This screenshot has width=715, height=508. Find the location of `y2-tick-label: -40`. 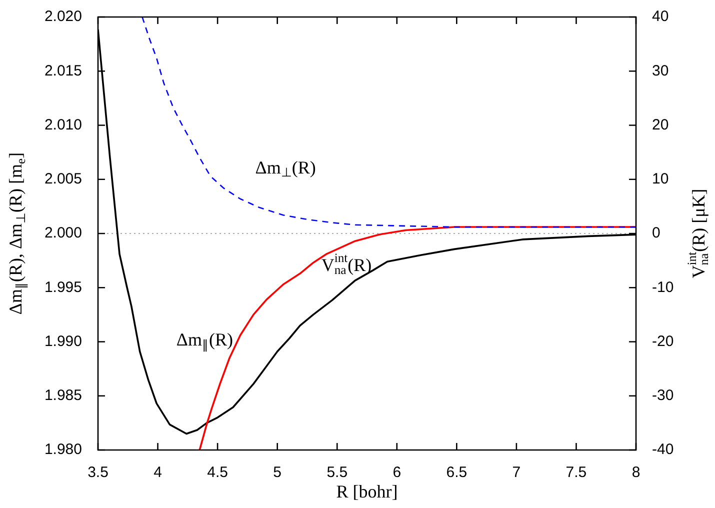

y2-tick-label: -40 is located at coordinates (663, 449).